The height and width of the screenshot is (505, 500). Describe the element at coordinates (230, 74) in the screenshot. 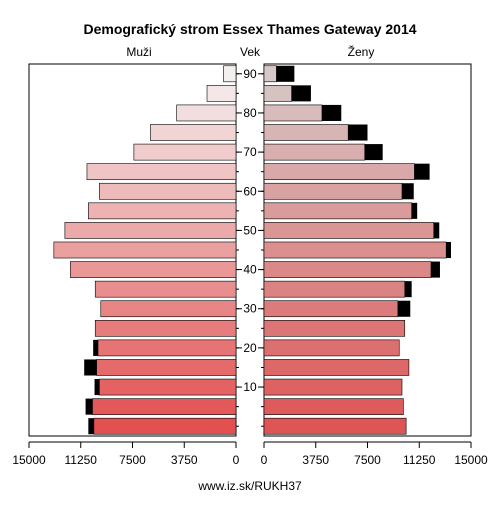

I see `bar-male-90+` at that location.